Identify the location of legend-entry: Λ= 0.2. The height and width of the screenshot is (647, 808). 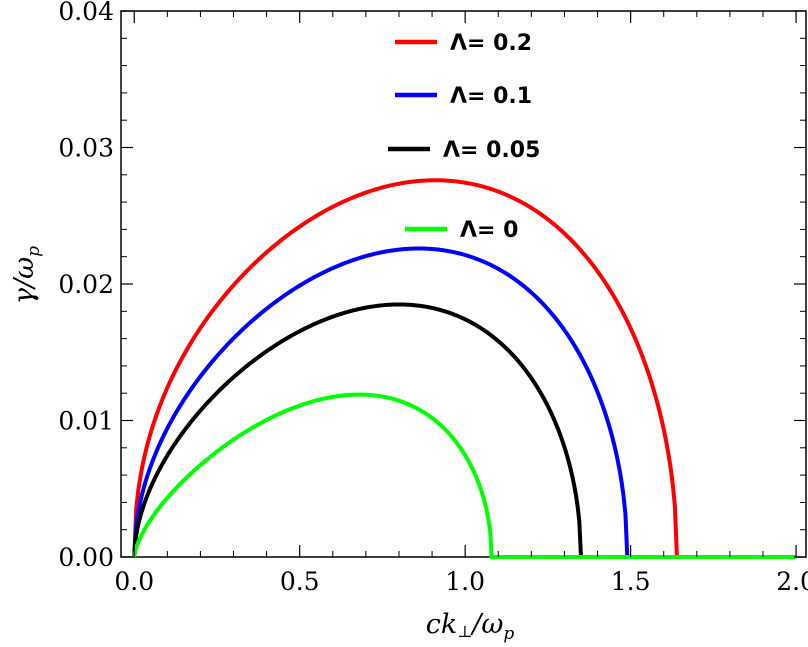
(463, 43).